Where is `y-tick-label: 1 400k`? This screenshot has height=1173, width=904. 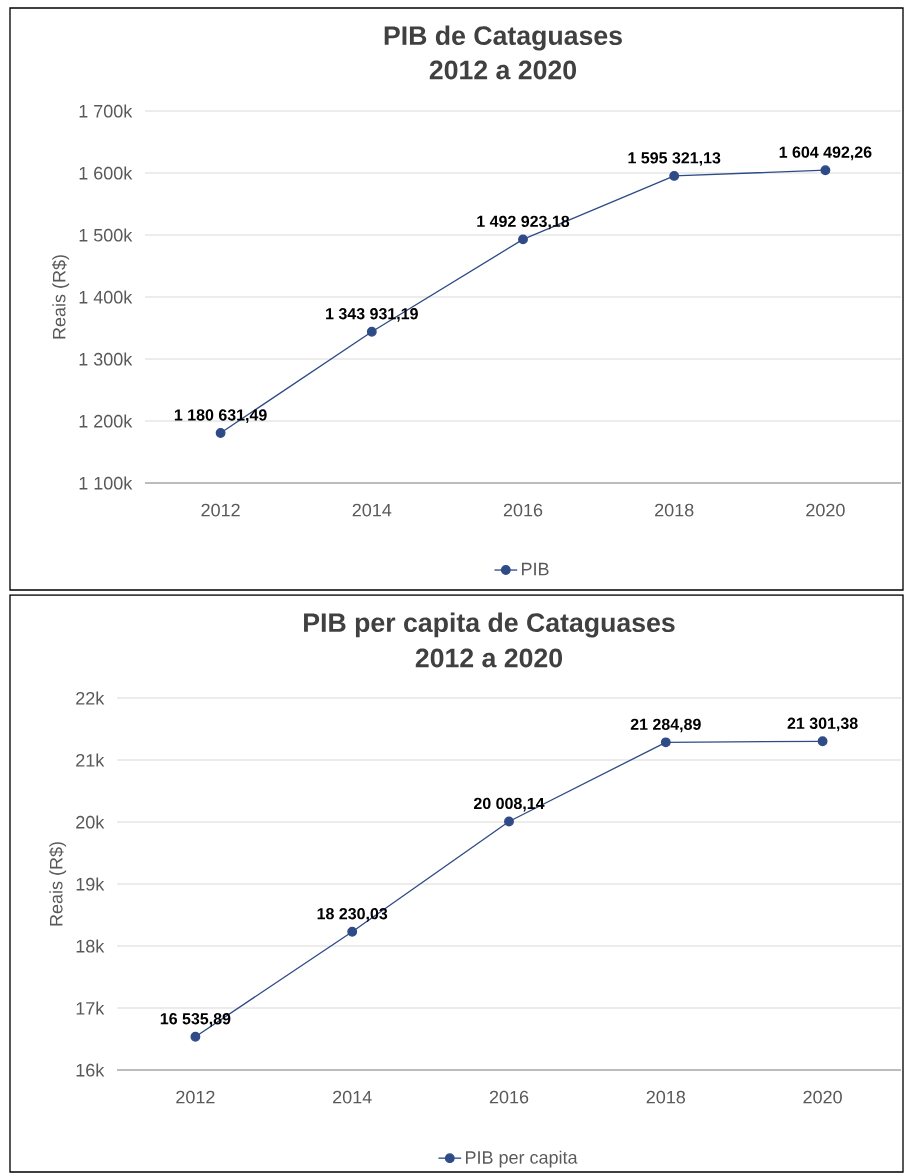
y-tick-label: 1 400k is located at coordinates (106, 297).